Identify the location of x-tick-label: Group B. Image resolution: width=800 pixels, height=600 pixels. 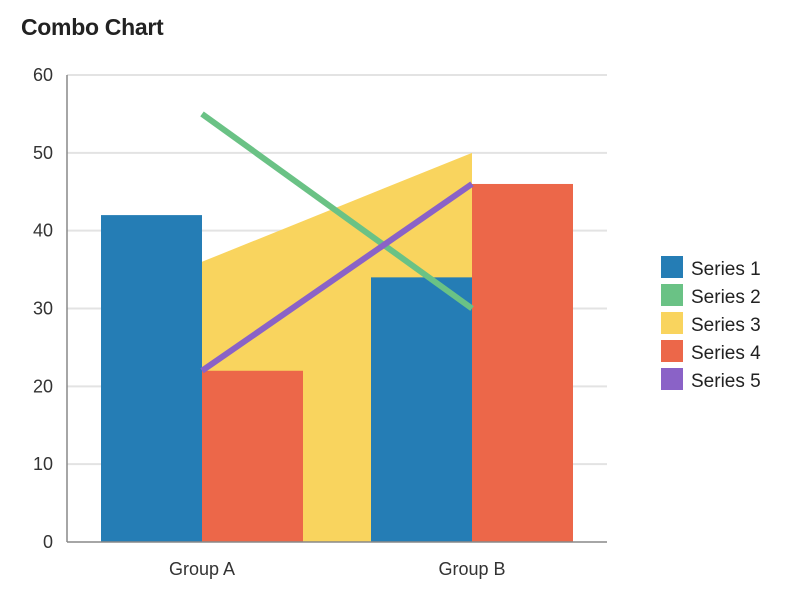
(471, 569).